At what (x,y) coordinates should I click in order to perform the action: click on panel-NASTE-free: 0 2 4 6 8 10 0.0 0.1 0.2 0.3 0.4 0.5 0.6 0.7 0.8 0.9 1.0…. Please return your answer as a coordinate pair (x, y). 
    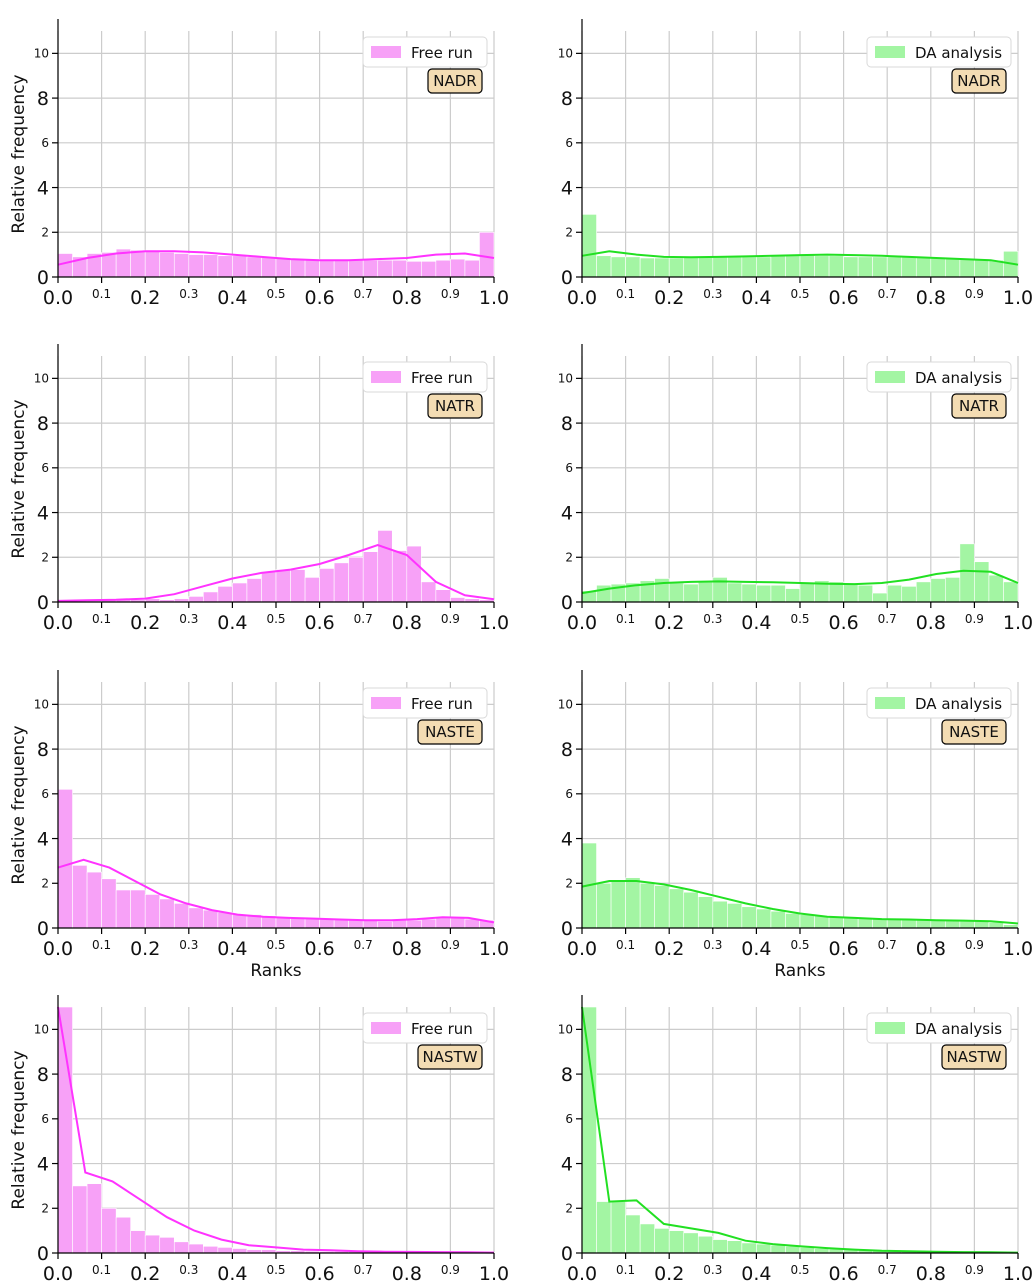
    Looking at the image, I should click on (259, 825).